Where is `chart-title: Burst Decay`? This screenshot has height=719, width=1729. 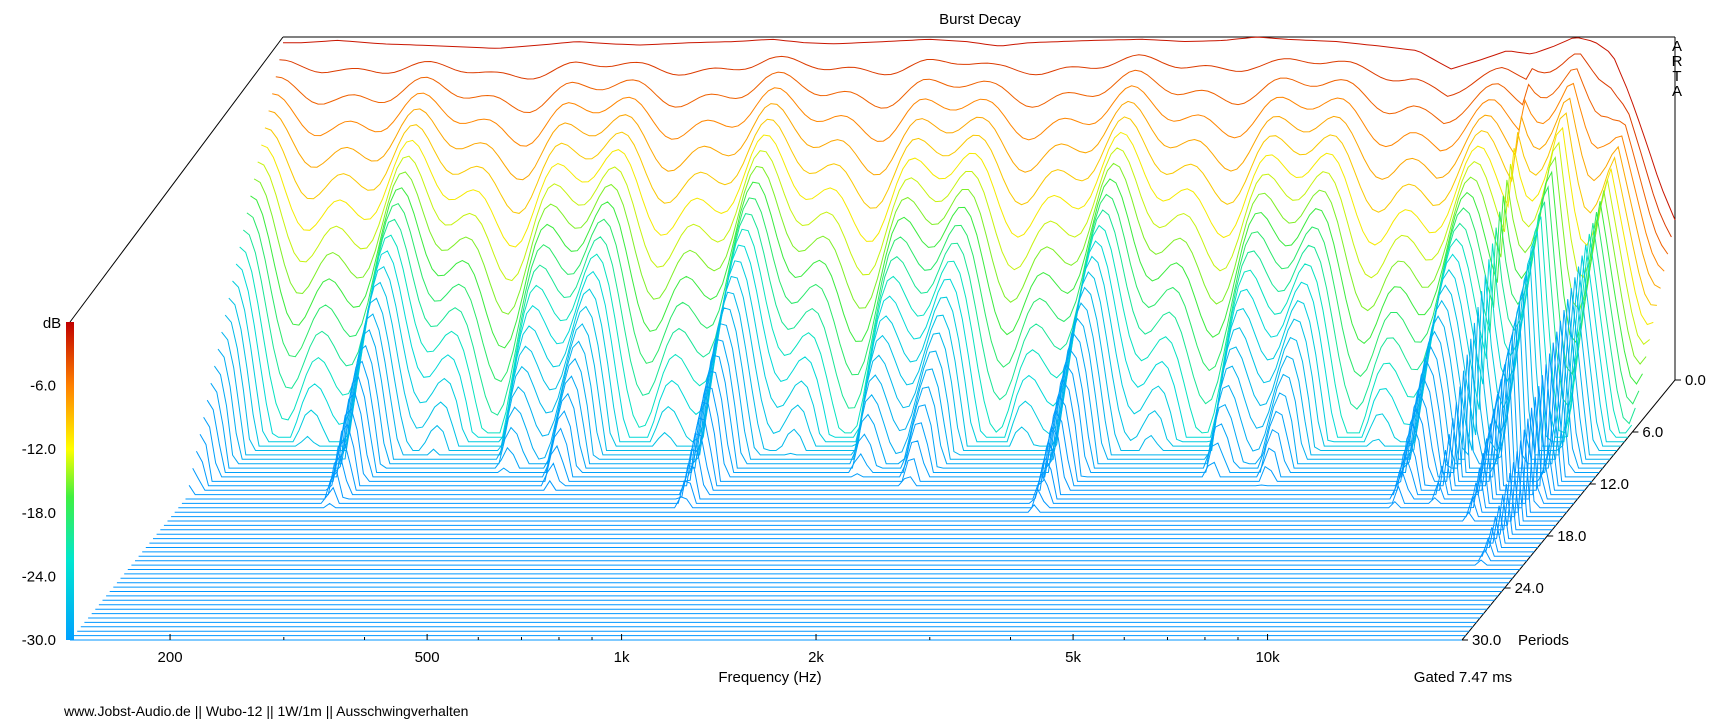 chart-title: Burst Decay is located at coordinates (980, 19).